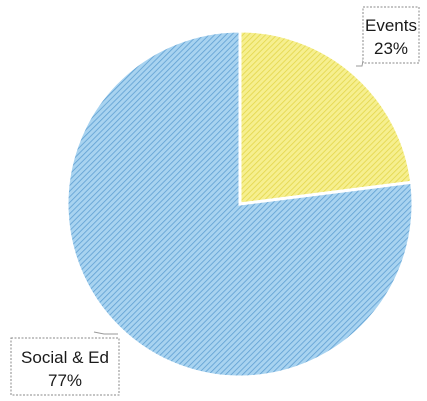  Describe the element at coordinates (65, 357) in the screenshot. I see `social-ed-label-name: Social & Ed` at that location.